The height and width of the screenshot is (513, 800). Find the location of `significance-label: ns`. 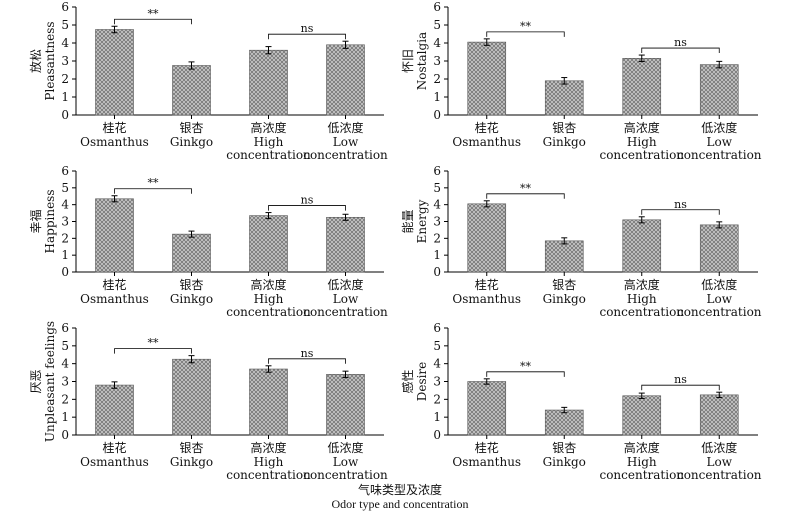

significance-label: ns is located at coordinates (307, 28).